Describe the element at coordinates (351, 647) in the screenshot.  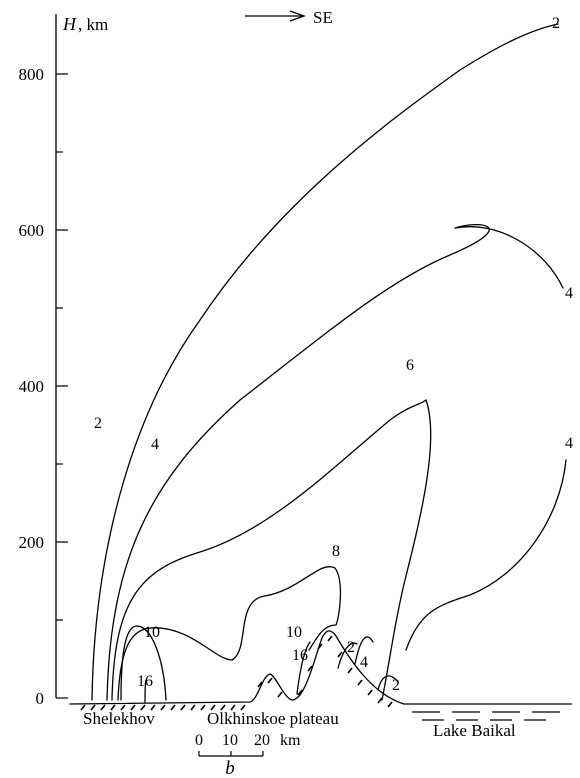
I see `isoline-label-2-small: 2` at that location.